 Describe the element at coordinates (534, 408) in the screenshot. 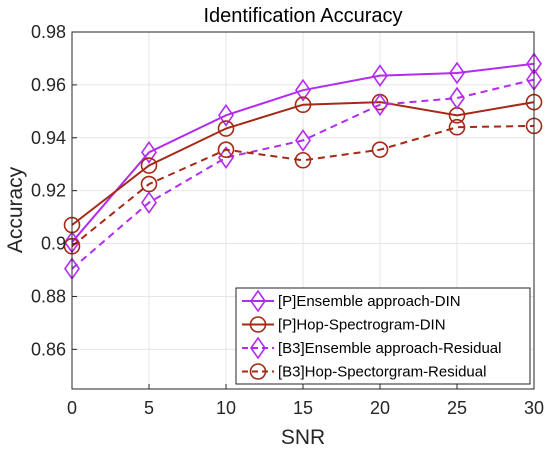

I see `x-tick-label: 30` at that location.